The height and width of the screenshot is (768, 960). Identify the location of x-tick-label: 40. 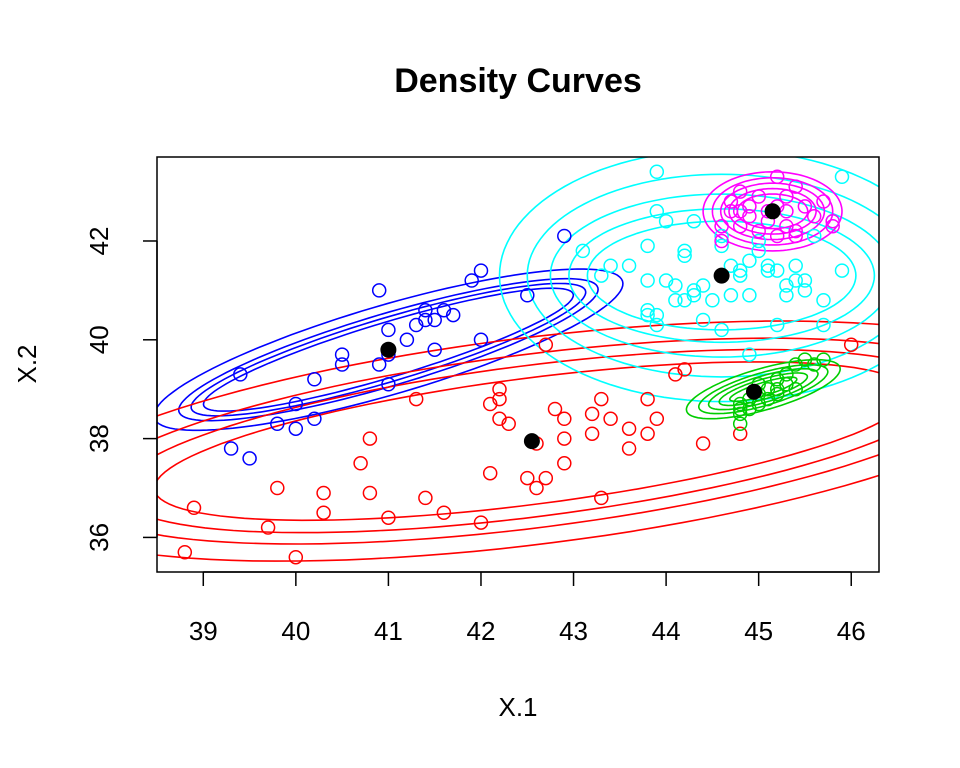
(295, 631).